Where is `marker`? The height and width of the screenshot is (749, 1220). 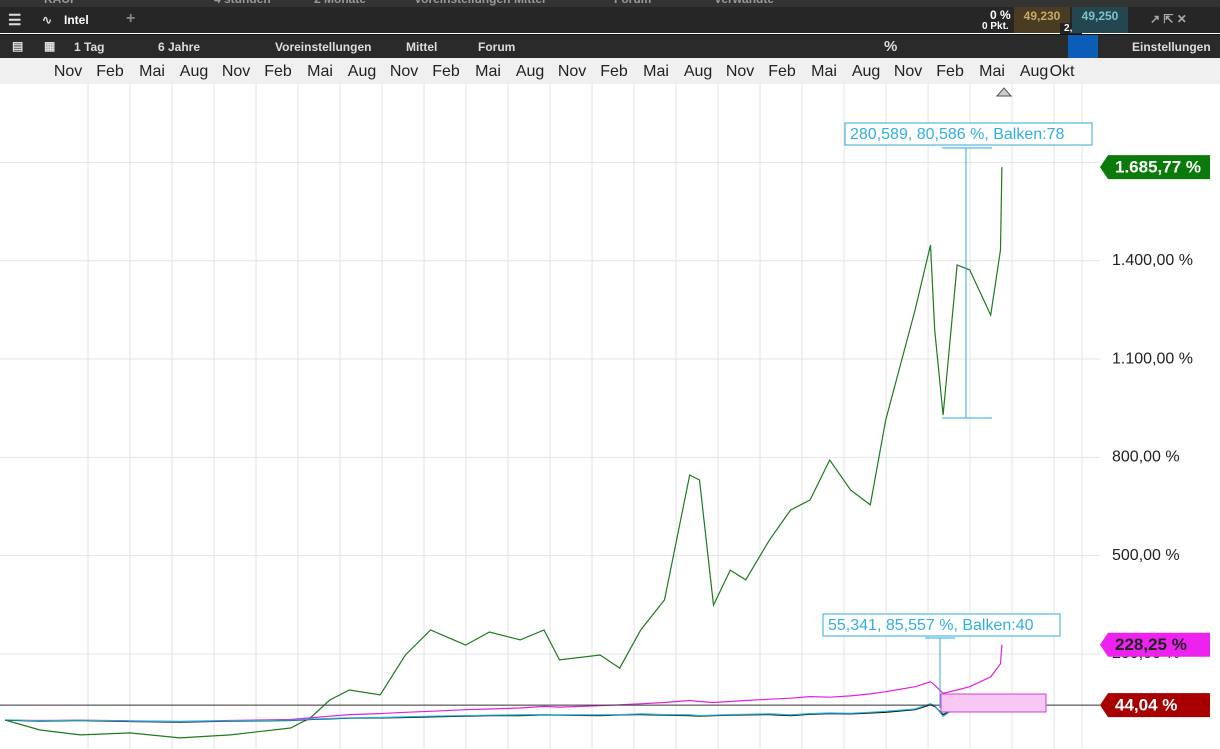
marker is located at coordinates (1004, 92).